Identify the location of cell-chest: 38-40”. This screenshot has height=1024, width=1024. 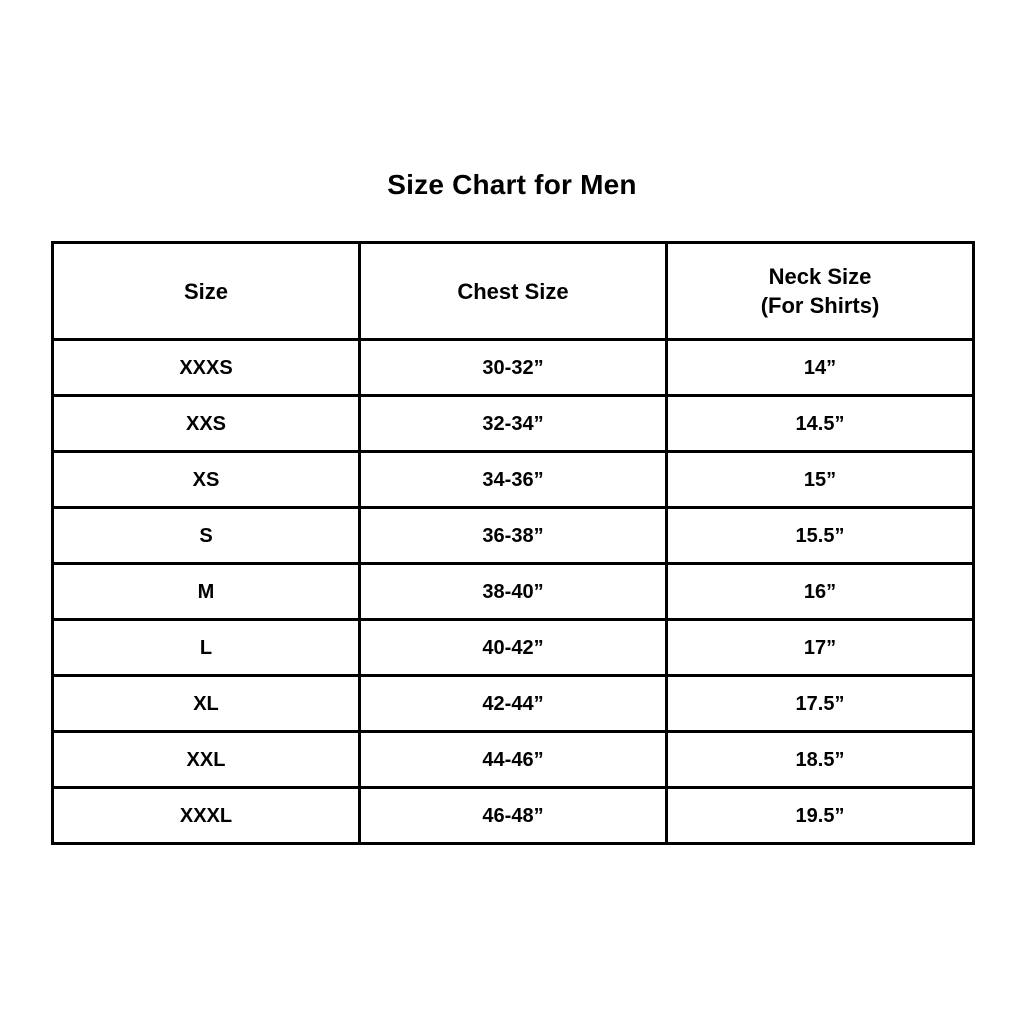
(513, 591).